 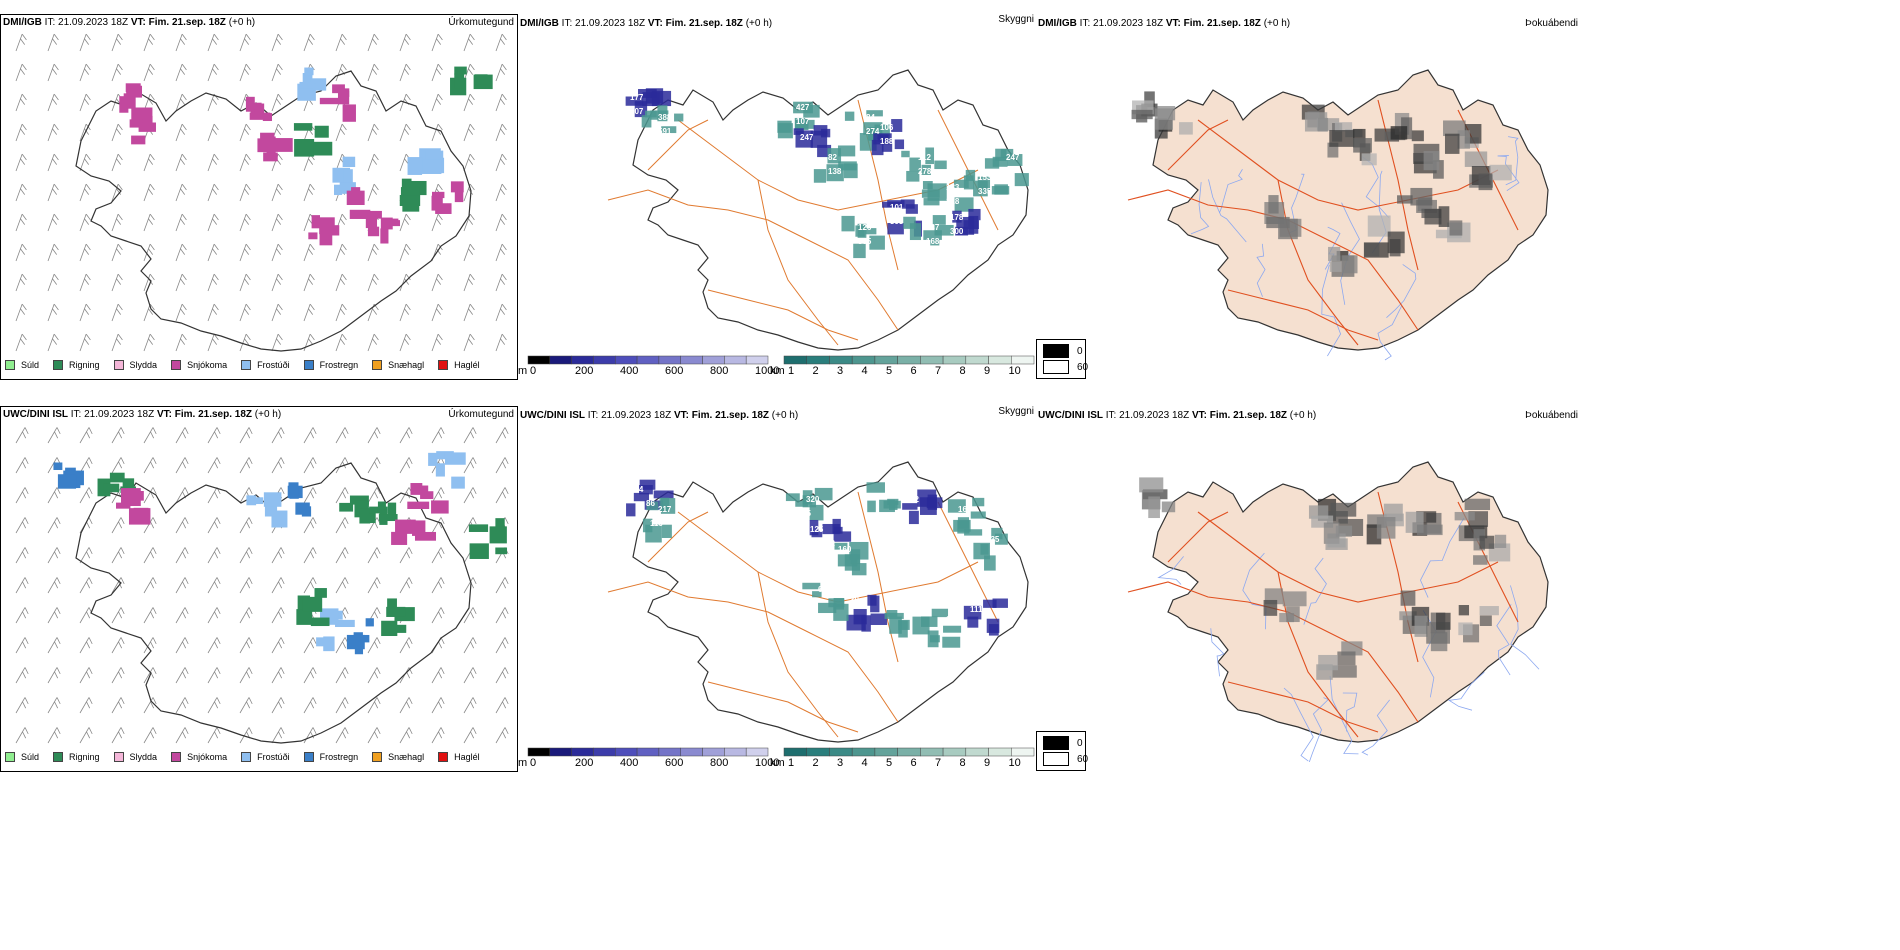 I want to click on legend-label: Haglél, so click(x=467, y=365).